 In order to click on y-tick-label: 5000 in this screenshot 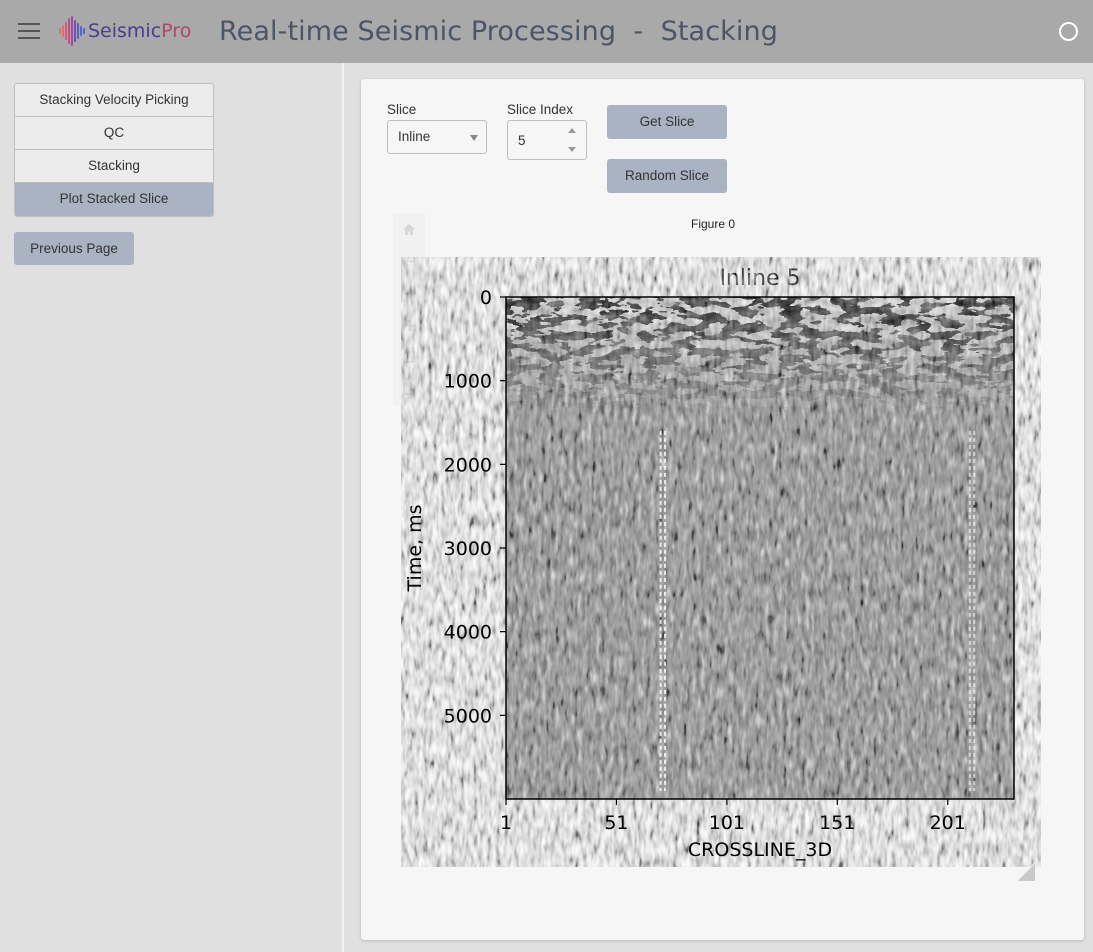, I will do `click(468, 716)`.